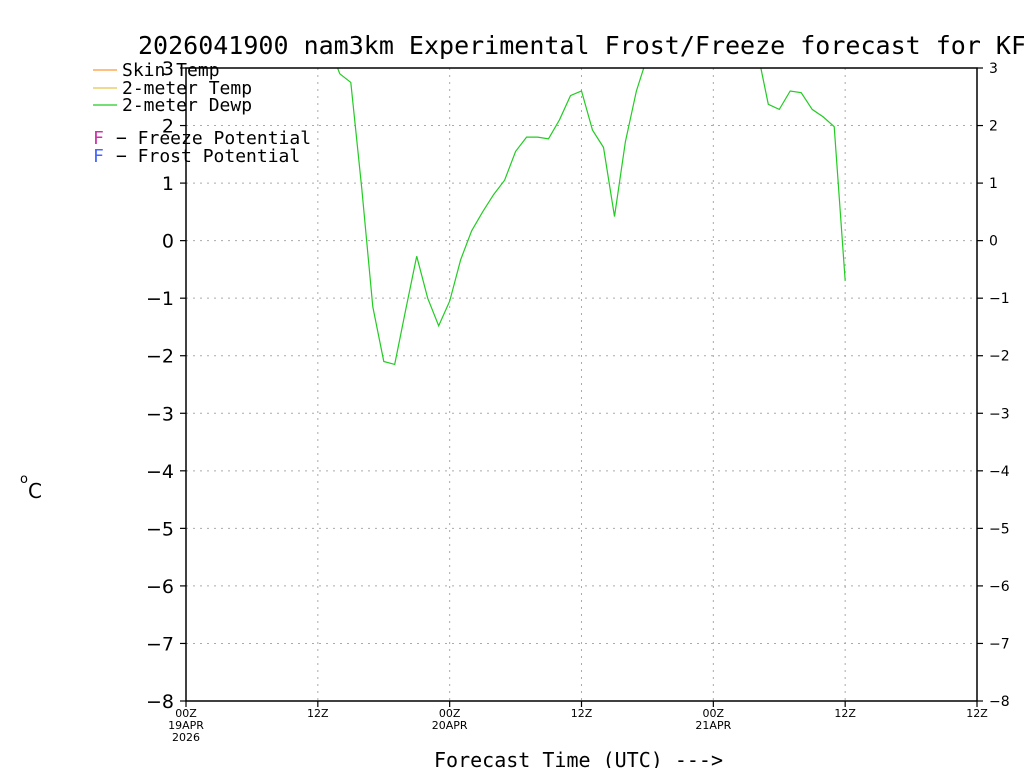 This screenshot has height=768, width=1024. I want to click on y-axis-left: 3 2 1 0 −1 −2 −3 −4 −5 −6 −7 −8, so click(166, 385).